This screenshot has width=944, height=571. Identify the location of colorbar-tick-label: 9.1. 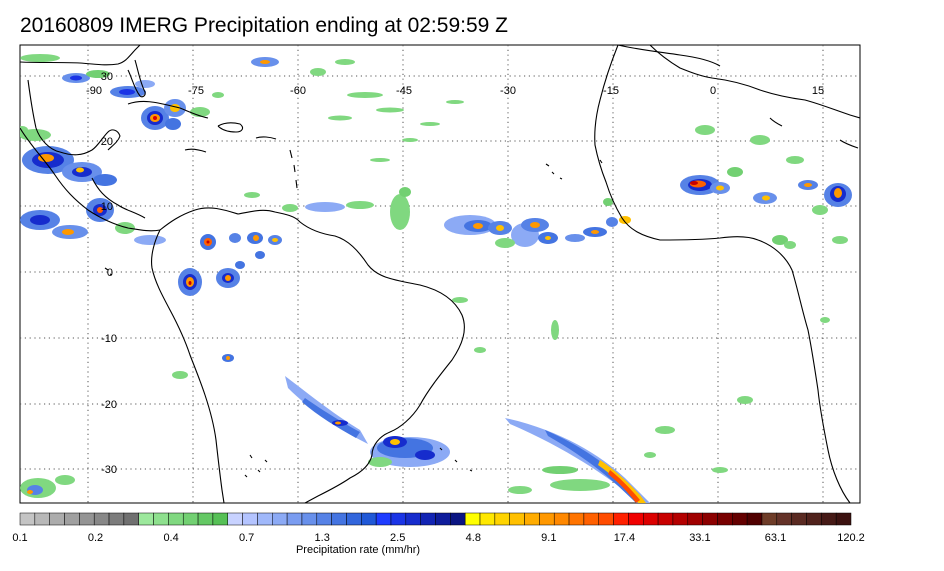
(548, 538).